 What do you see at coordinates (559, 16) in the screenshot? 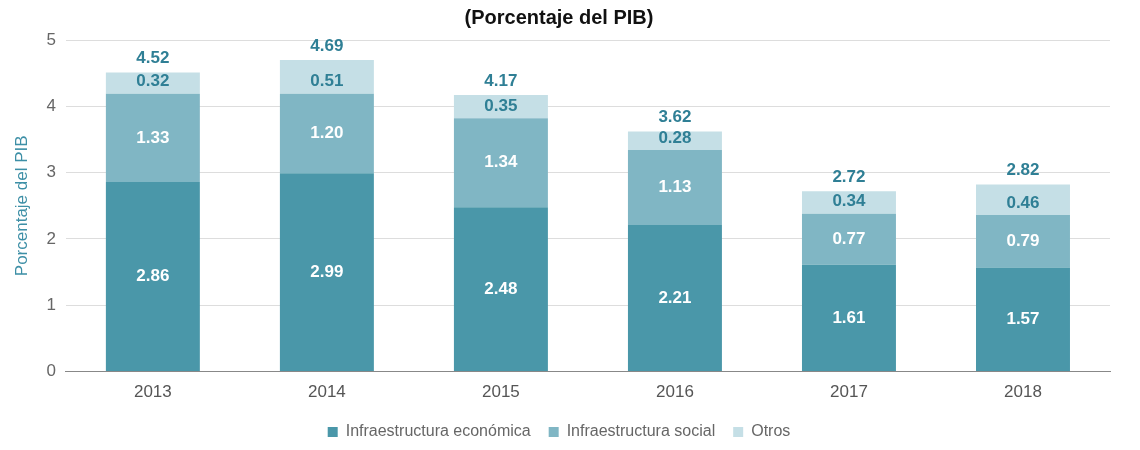
I see `chart-title: (Porcentaje del PIB)` at bounding box center [559, 16].